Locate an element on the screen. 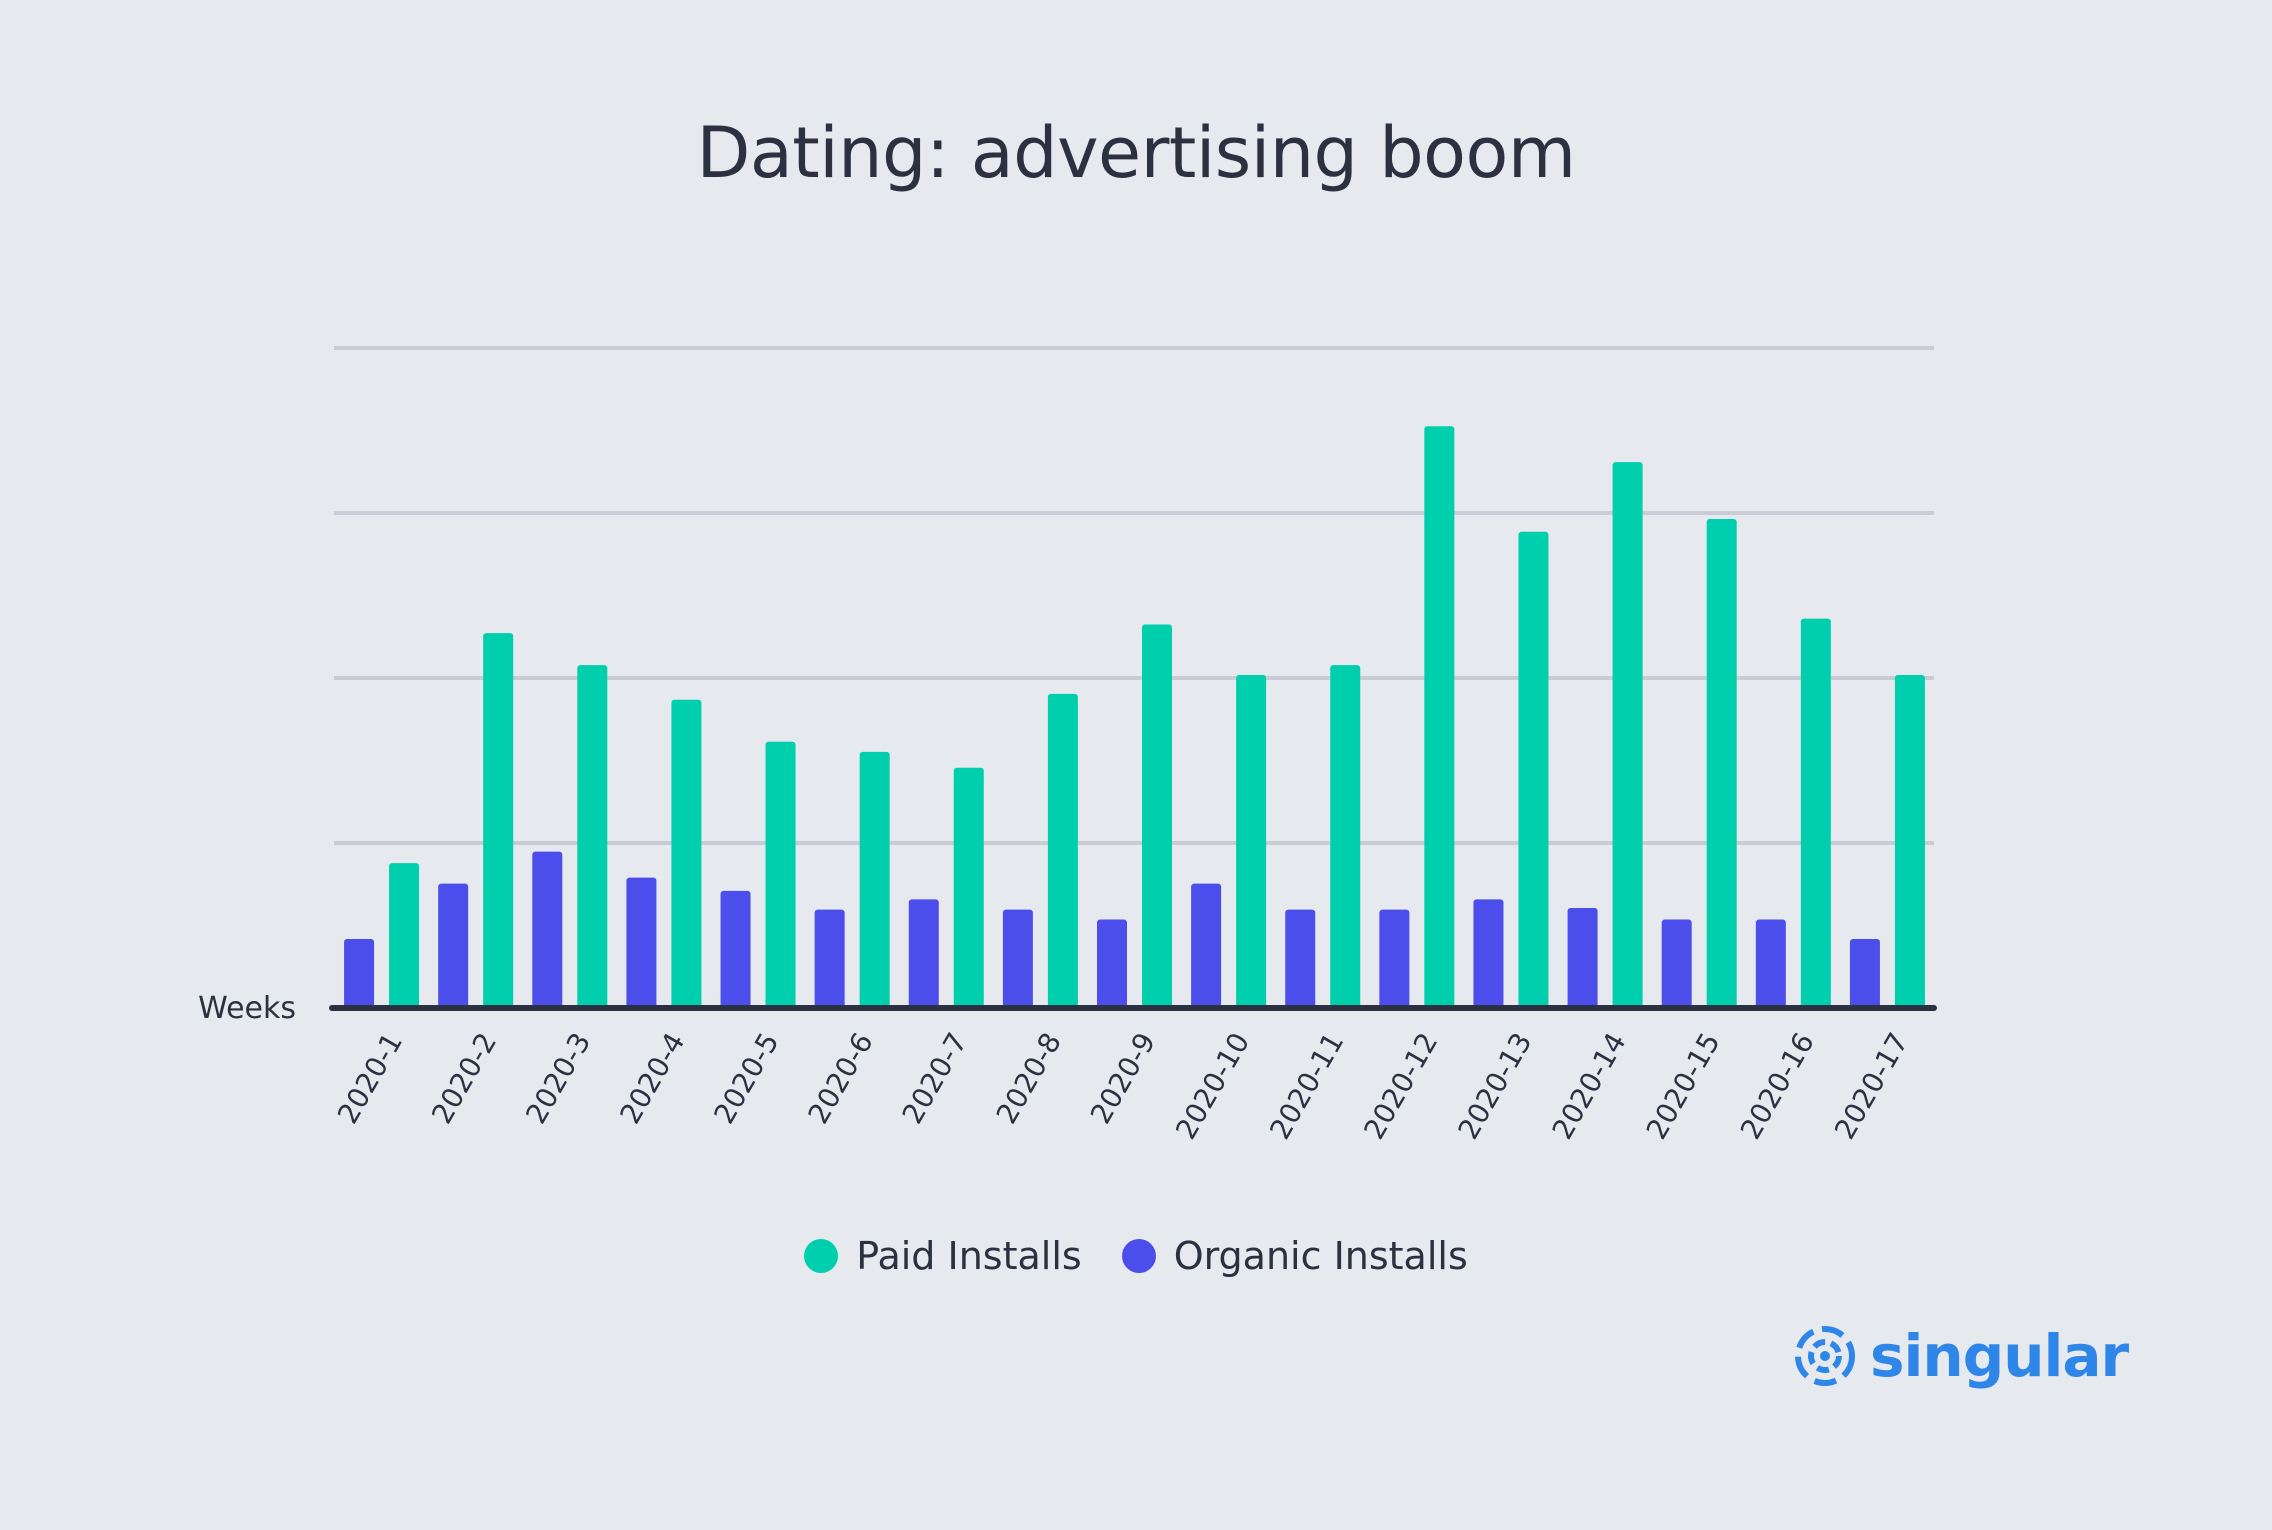 The height and width of the screenshot is (1530, 2272). x-tick-label-2020-17: 2020-17 is located at coordinates (1871, 1086).